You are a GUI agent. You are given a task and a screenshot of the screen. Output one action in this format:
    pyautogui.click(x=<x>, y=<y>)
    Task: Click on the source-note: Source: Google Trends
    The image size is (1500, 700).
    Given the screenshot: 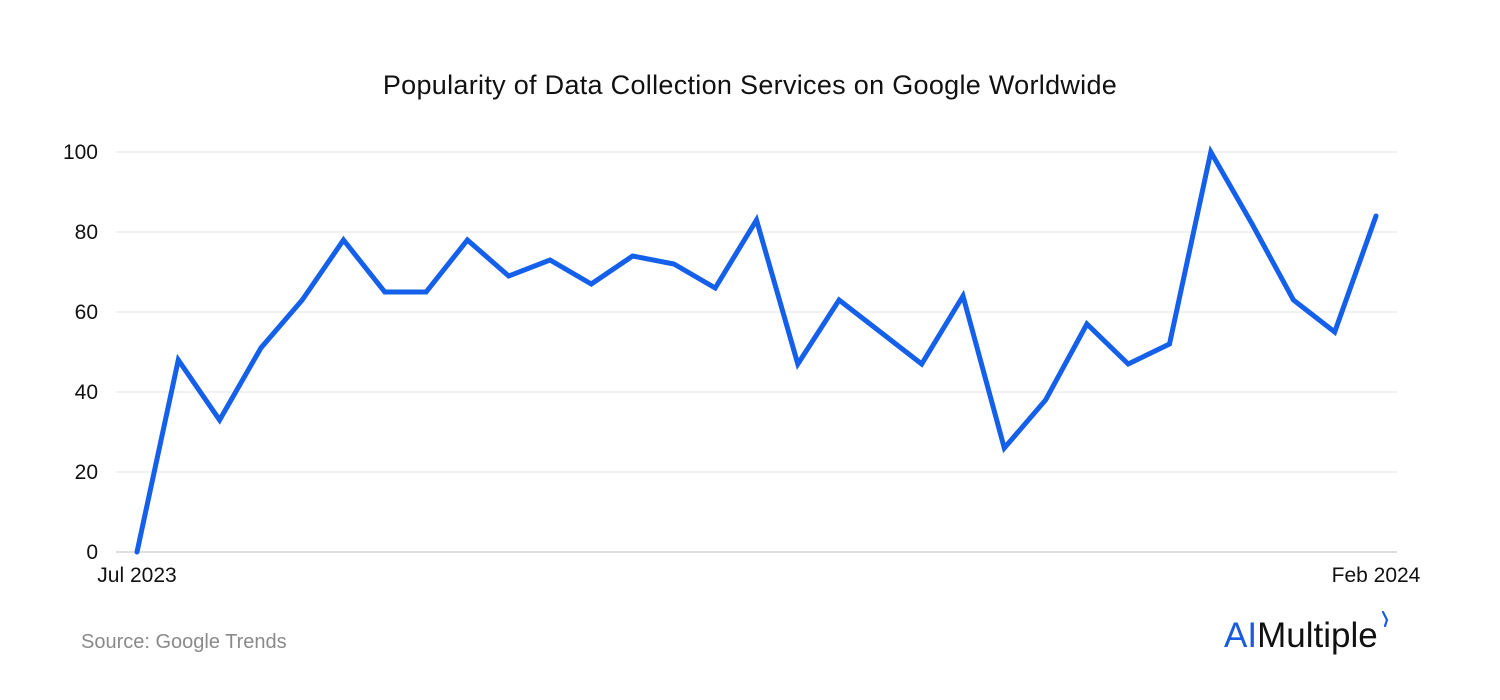 What is the action you would take?
    pyautogui.click(x=184, y=642)
    